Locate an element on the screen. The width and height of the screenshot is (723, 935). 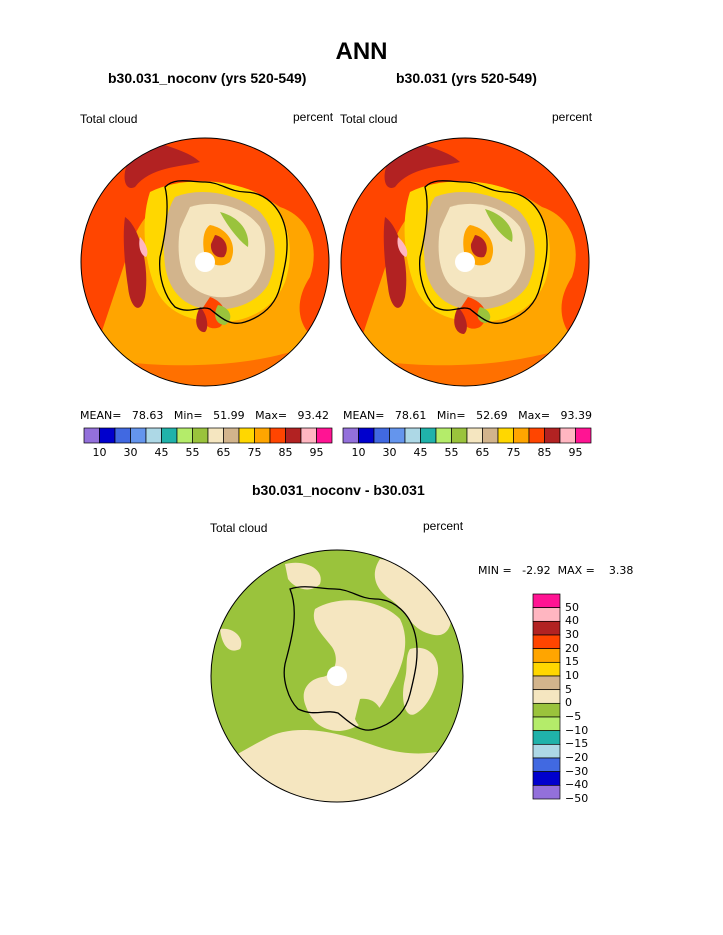
colorbar-label: −30 is located at coordinates (577, 771).